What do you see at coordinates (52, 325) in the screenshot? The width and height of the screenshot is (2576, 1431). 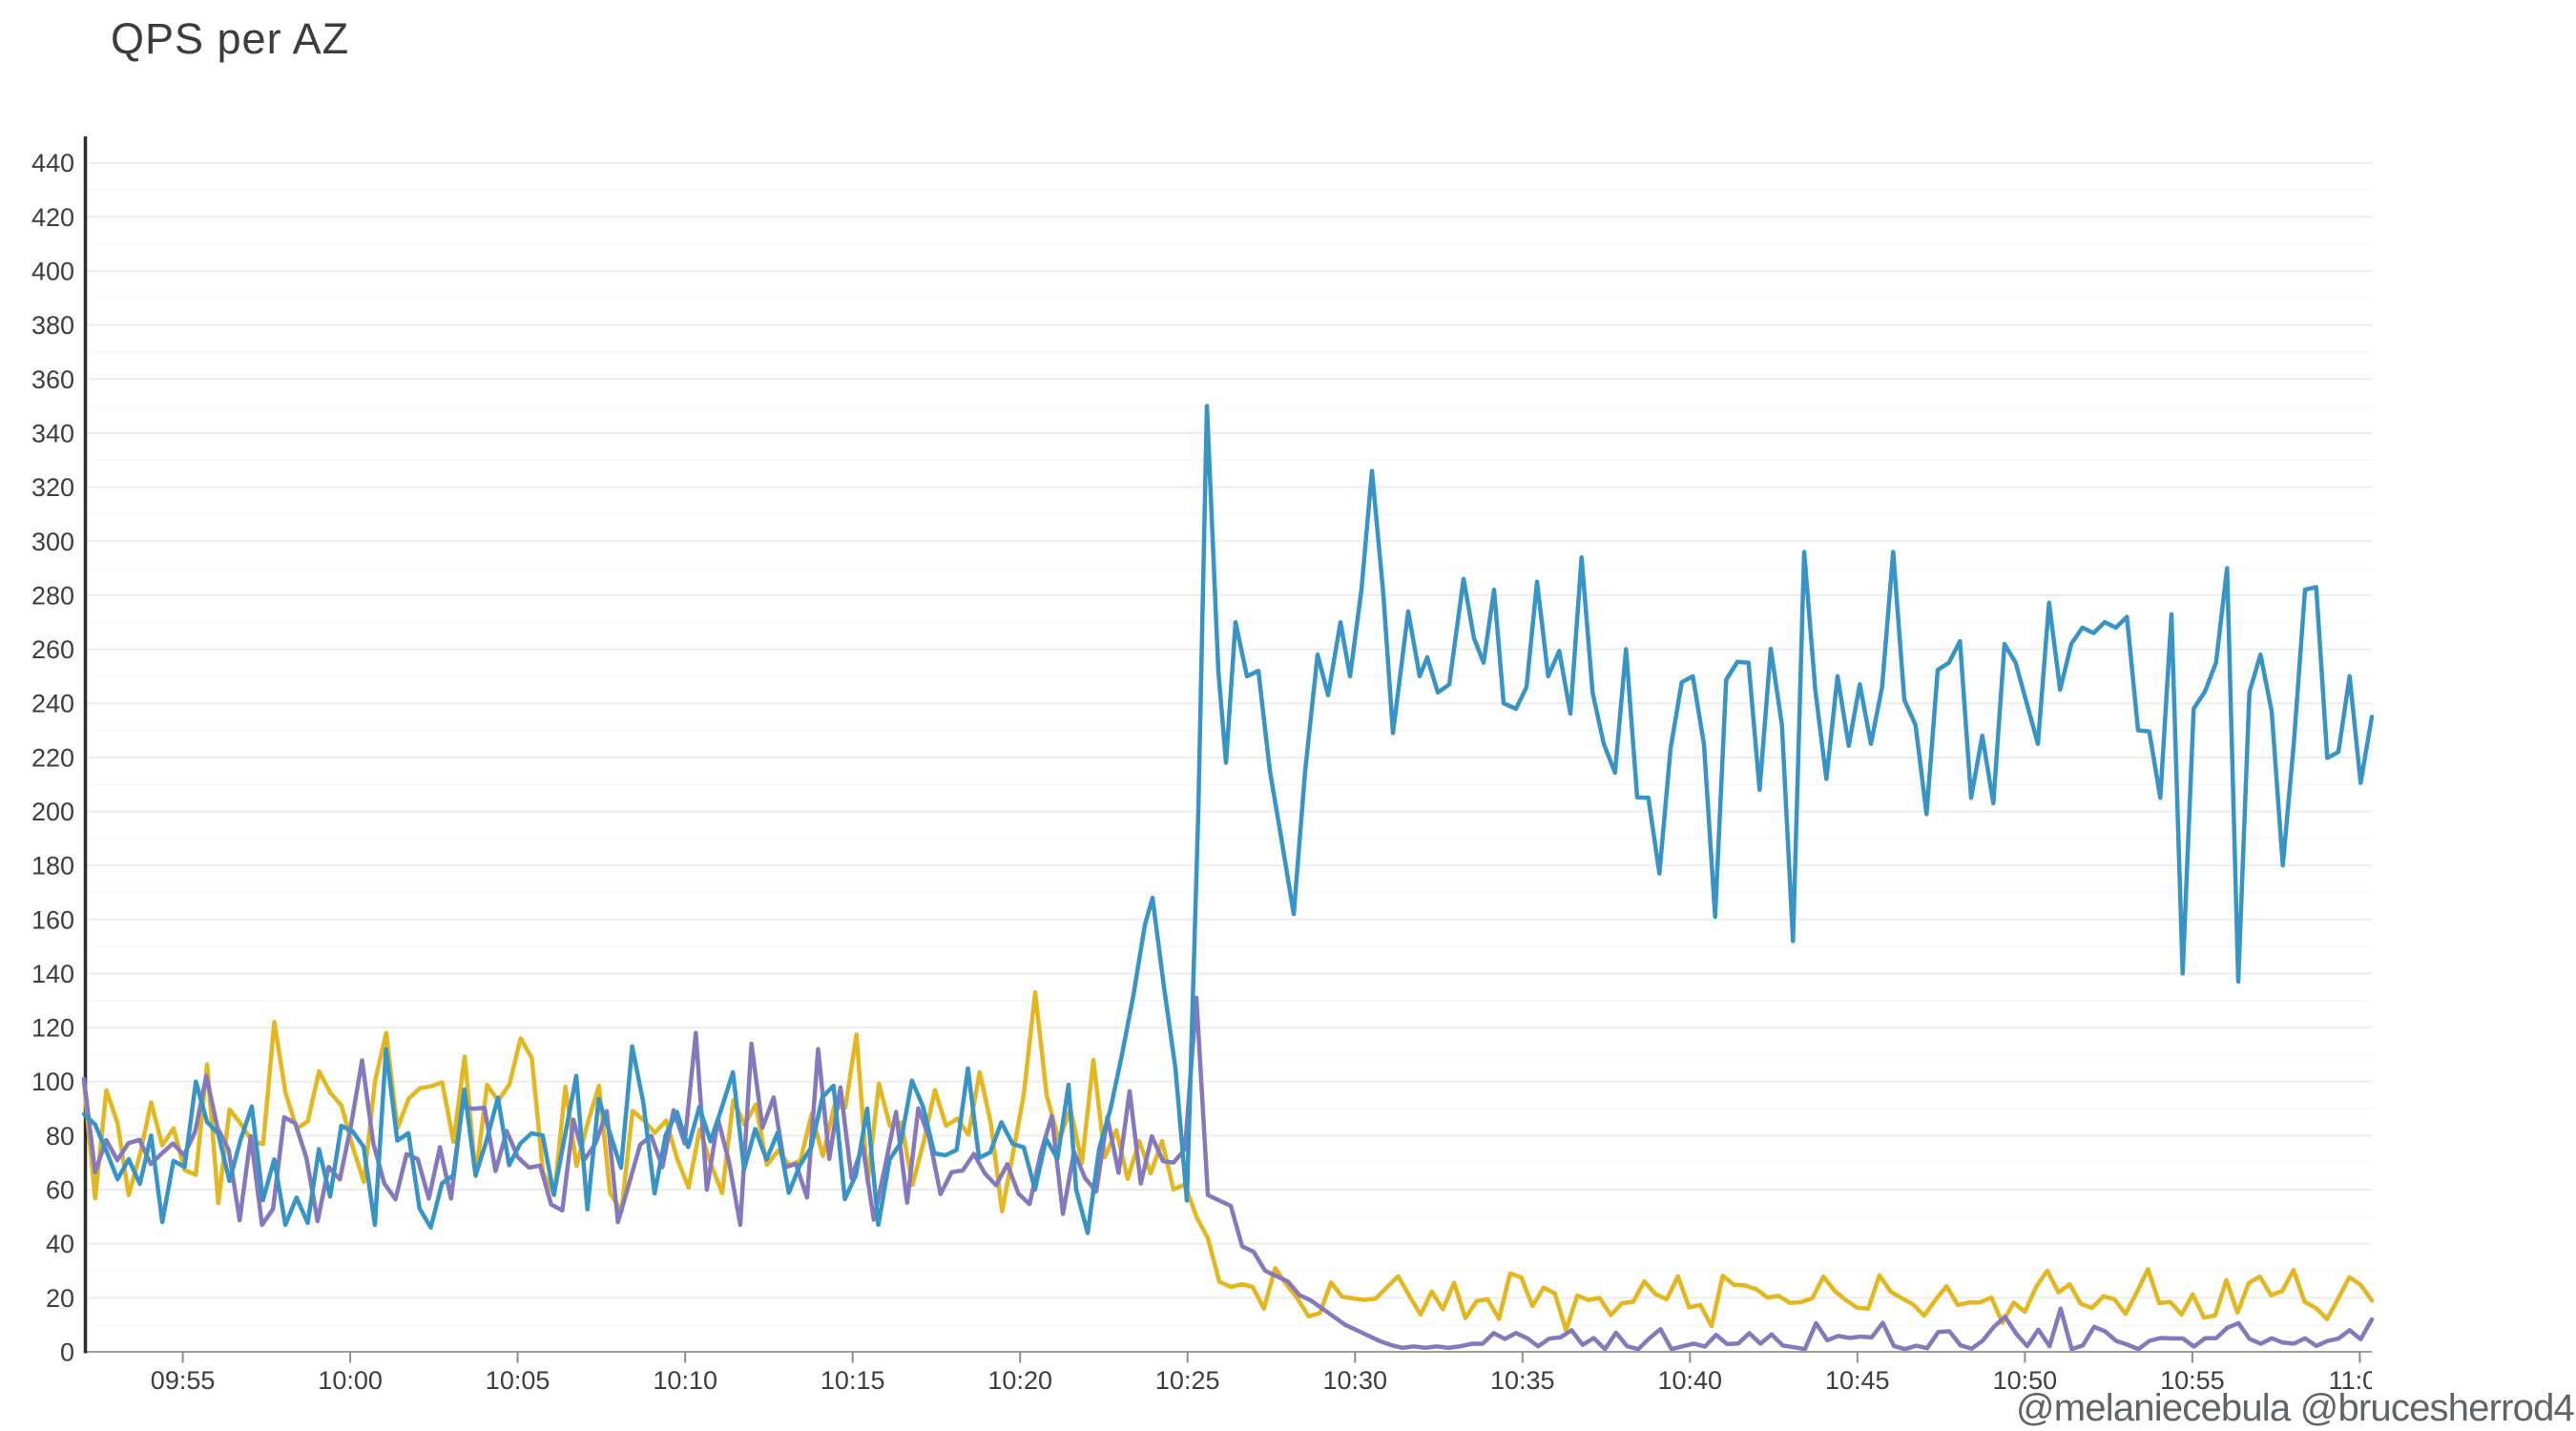 I see `svg-text: 380` at bounding box center [52, 325].